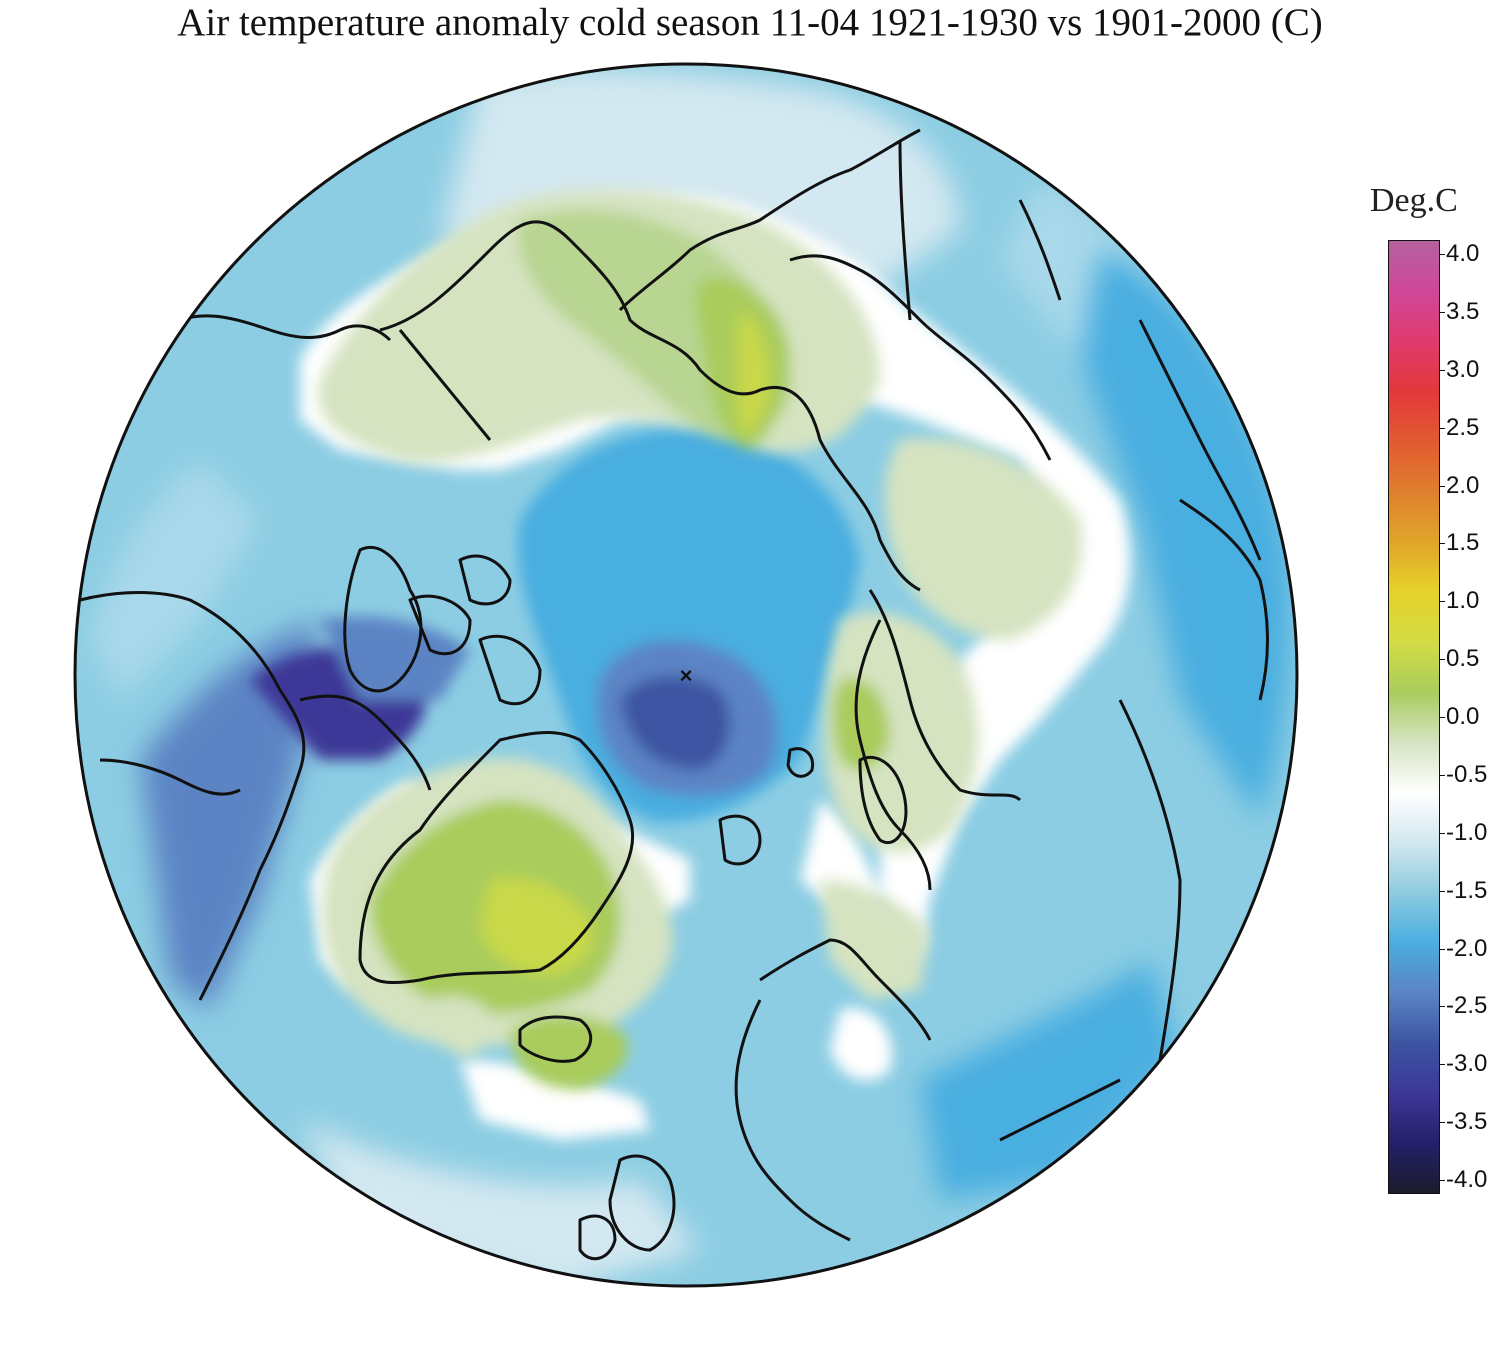 The width and height of the screenshot is (1500, 1361). Describe the element at coordinates (255, 796) in the screenshot. I see `coast-north-america` at that location.